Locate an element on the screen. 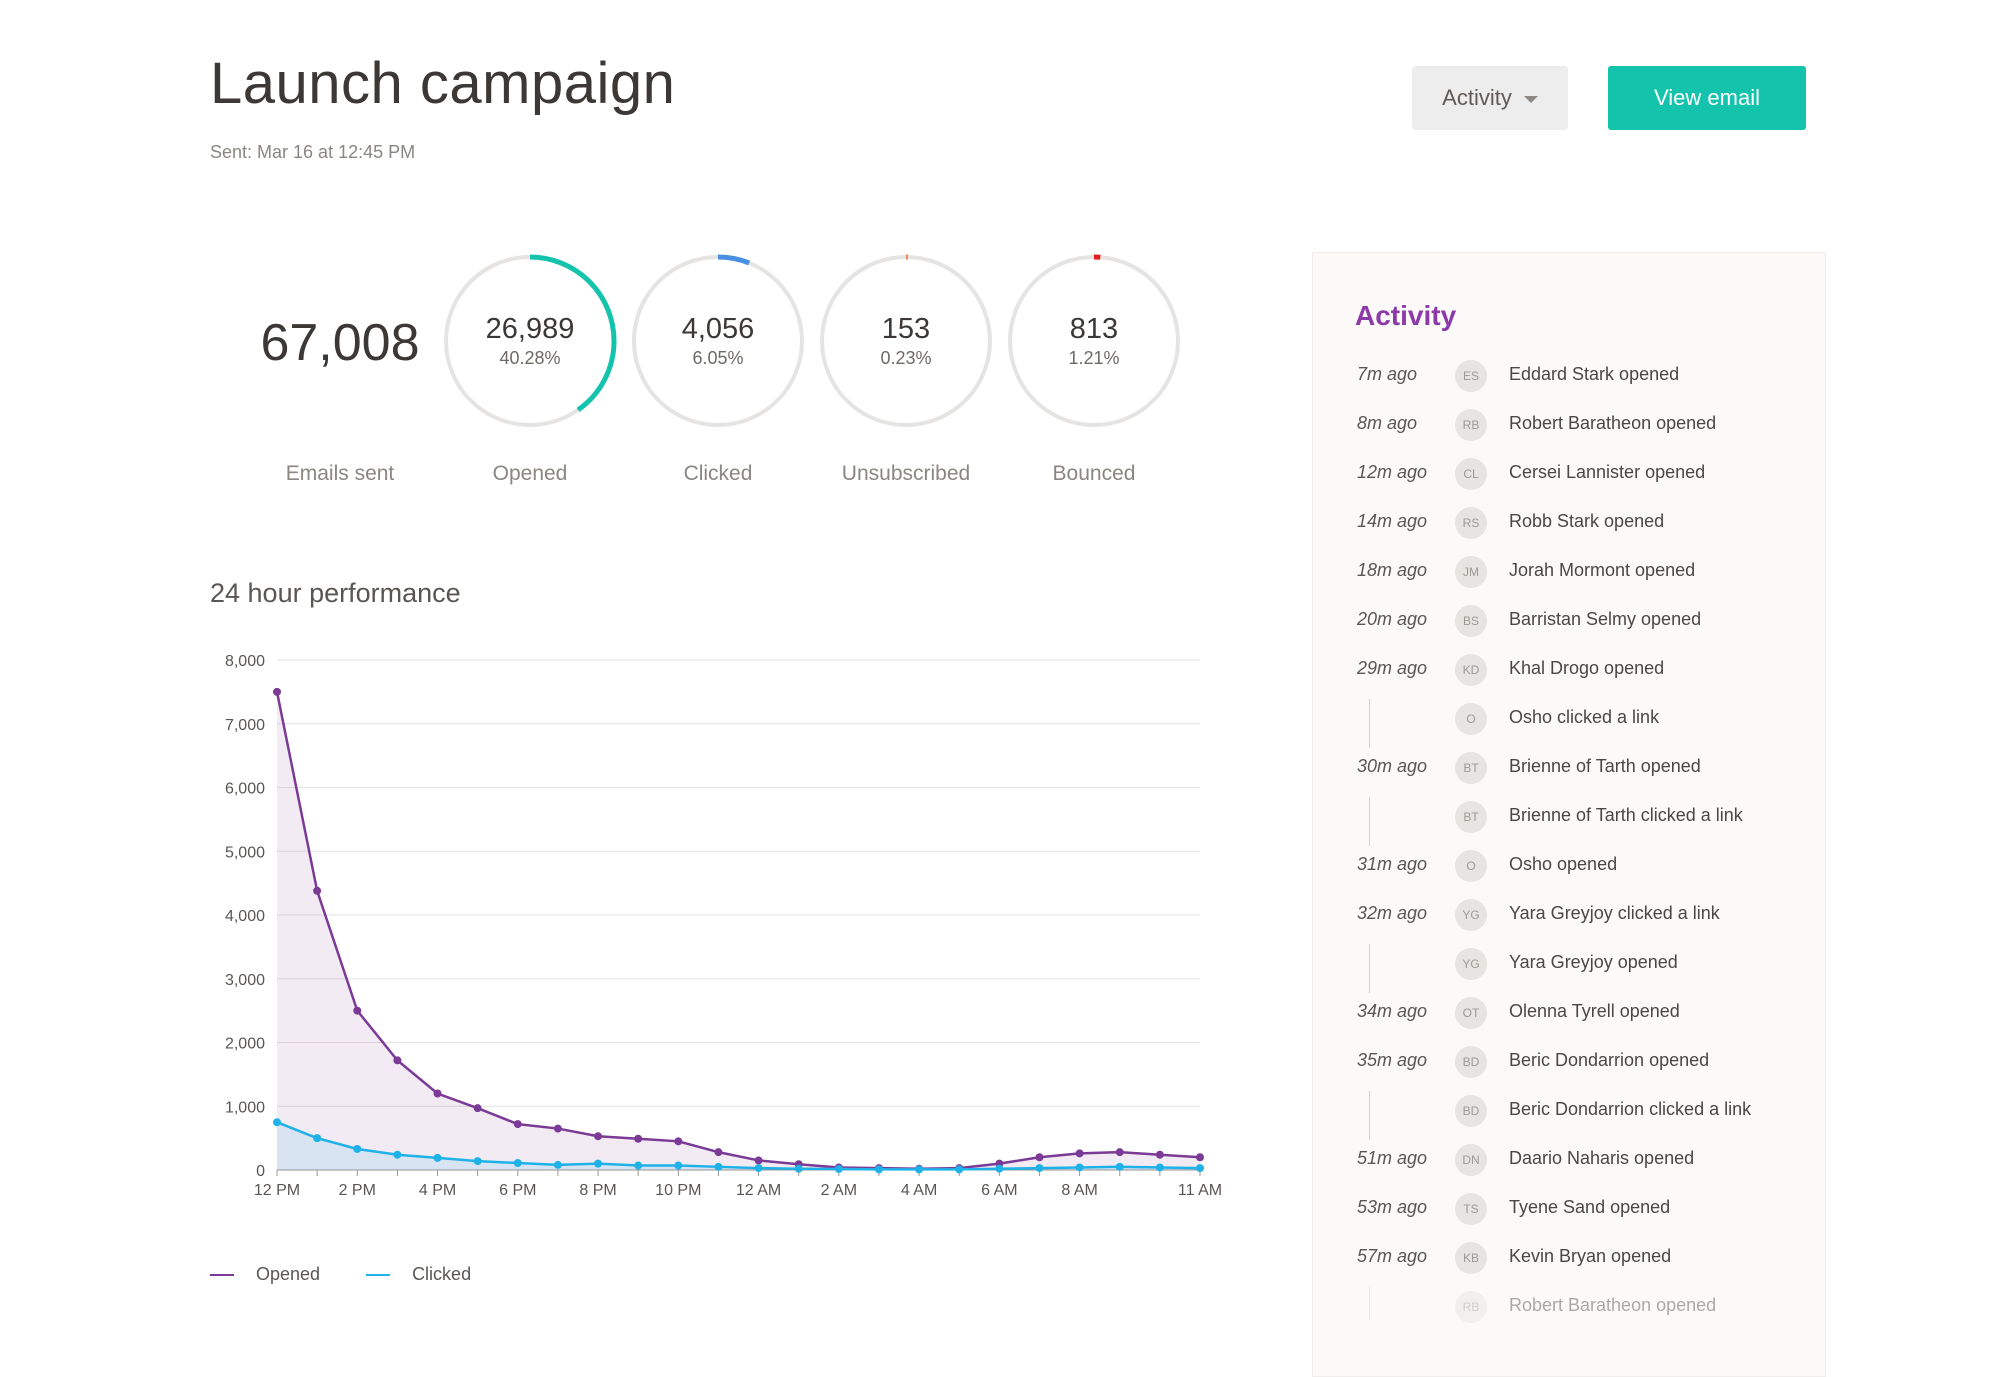  activity-item: 30m ago BT Brienne of Tarth opened is located at coordinates (1569, 772).